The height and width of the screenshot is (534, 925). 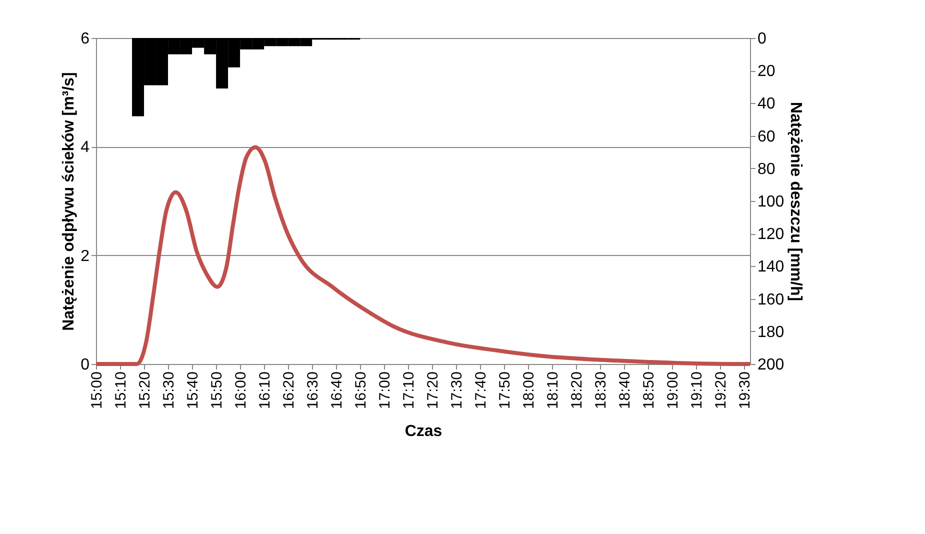 I want to click on x-tick-label: 16:30, so click(x=313, y=391).